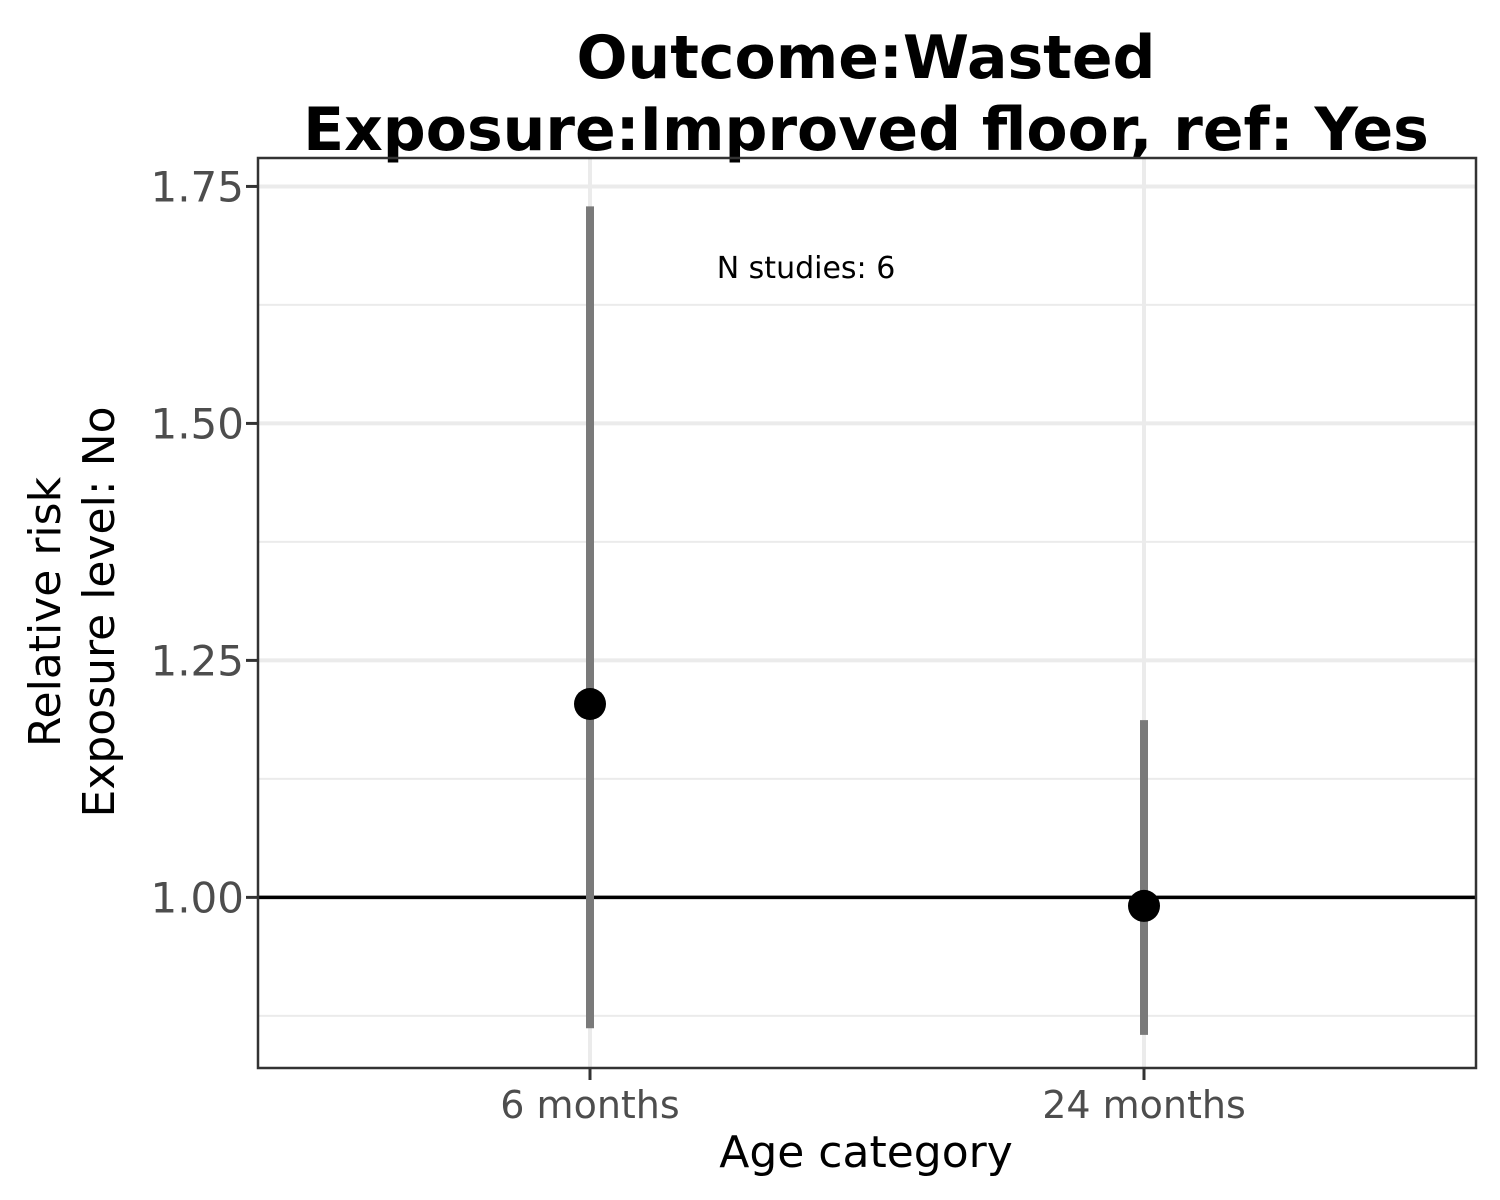 Image resolution: width=1500 pixels, height=1200 pixels. I want to click on data-points, so click(867, 805).